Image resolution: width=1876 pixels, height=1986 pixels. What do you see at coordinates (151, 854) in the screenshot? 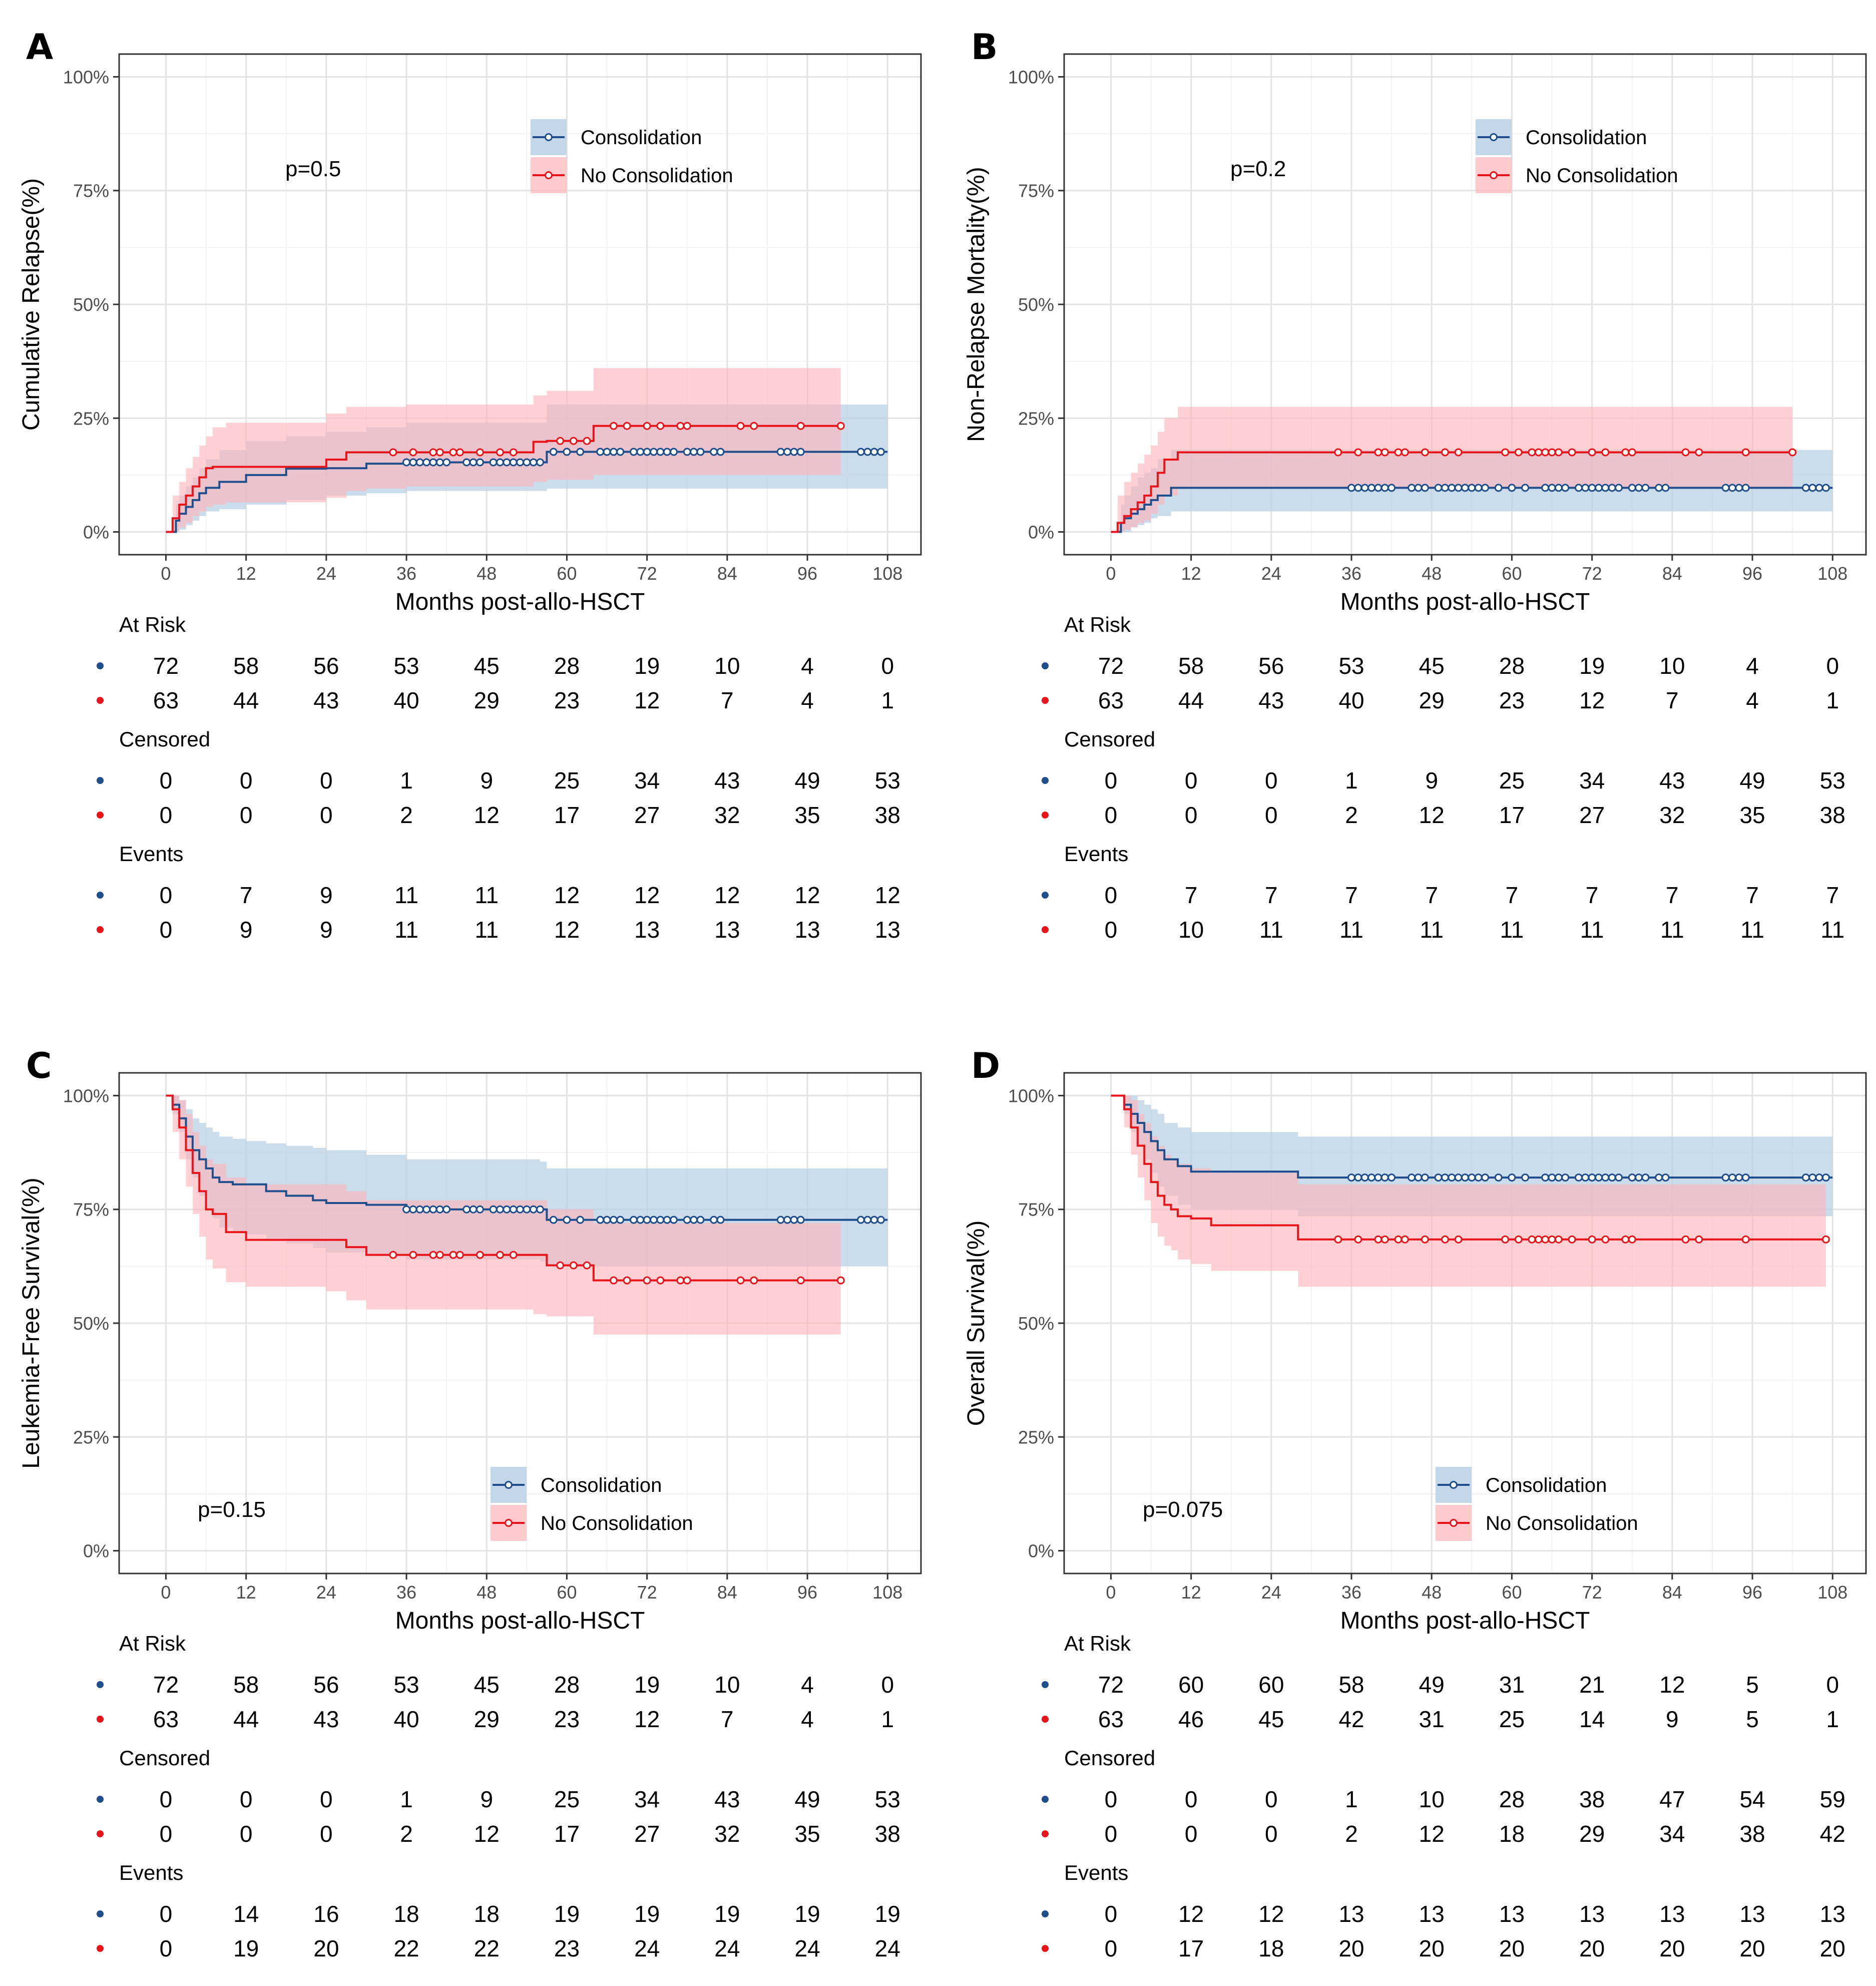
I see `table-section-title: Events` at bounding box center [151, 854].